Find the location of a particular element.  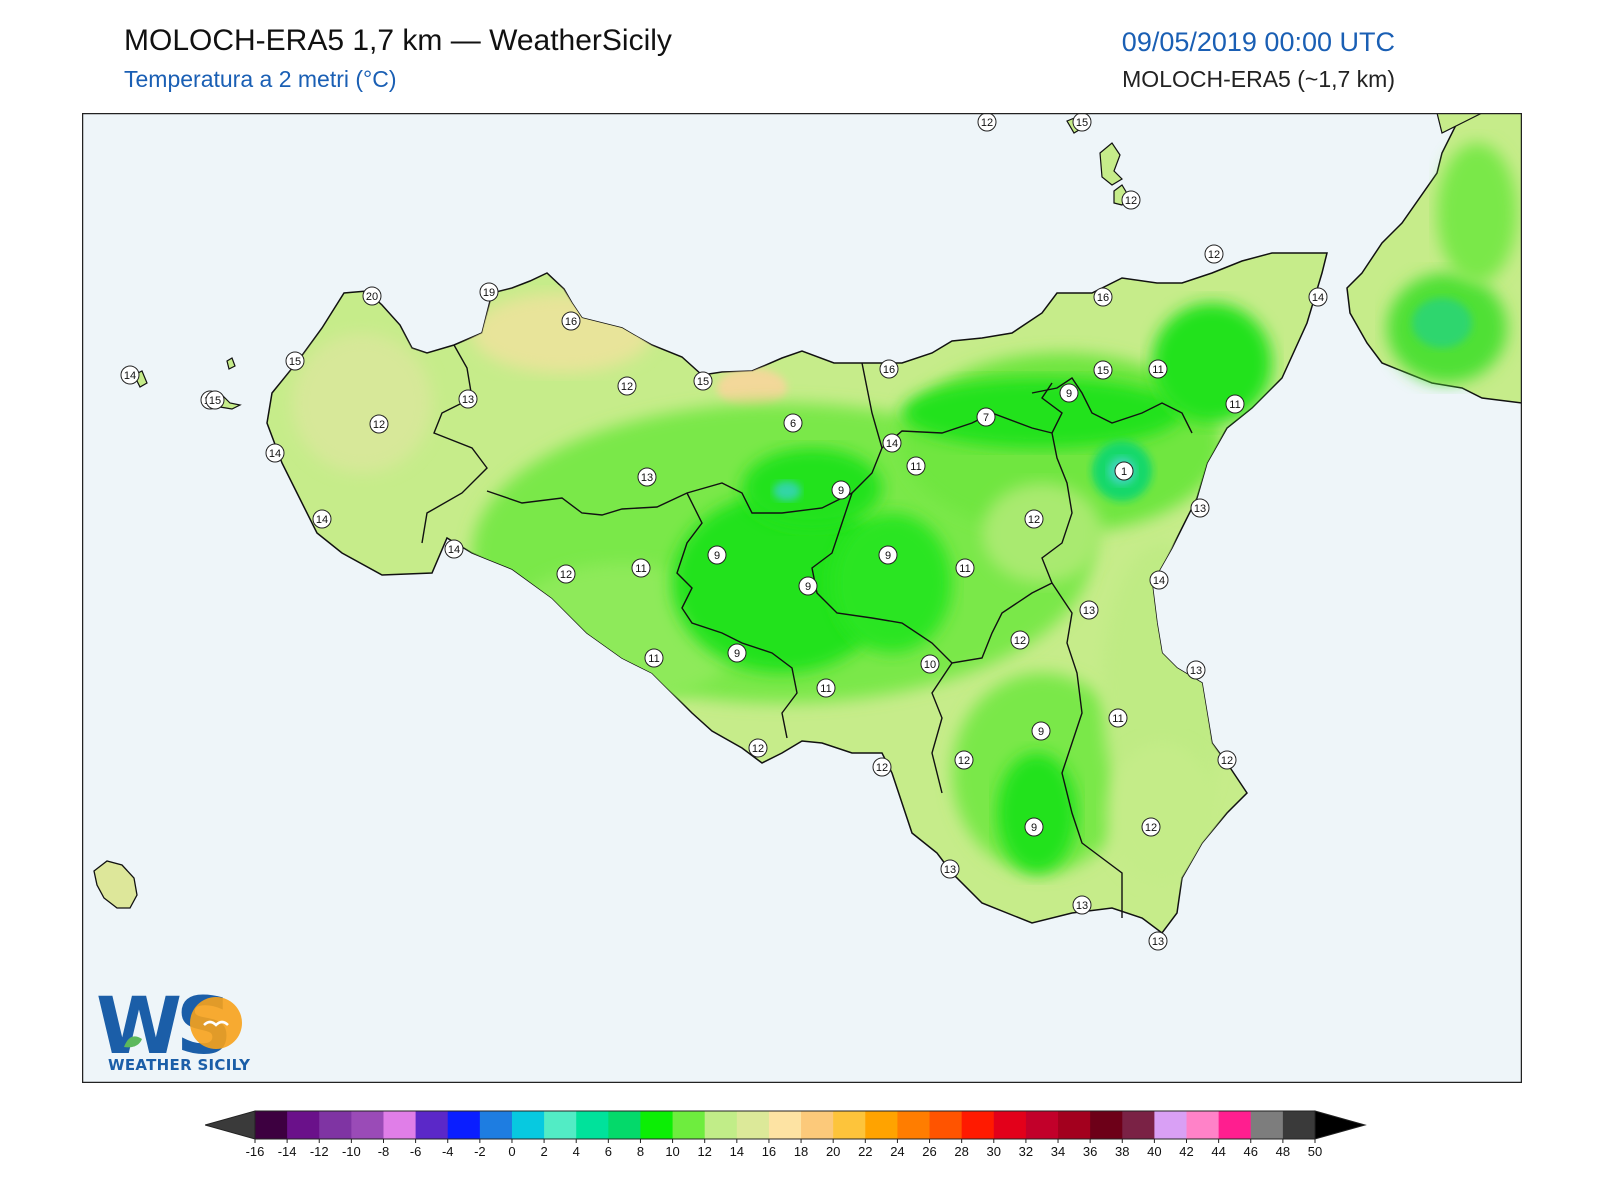

station-marker: 19 is located at coordinates (489, 292).